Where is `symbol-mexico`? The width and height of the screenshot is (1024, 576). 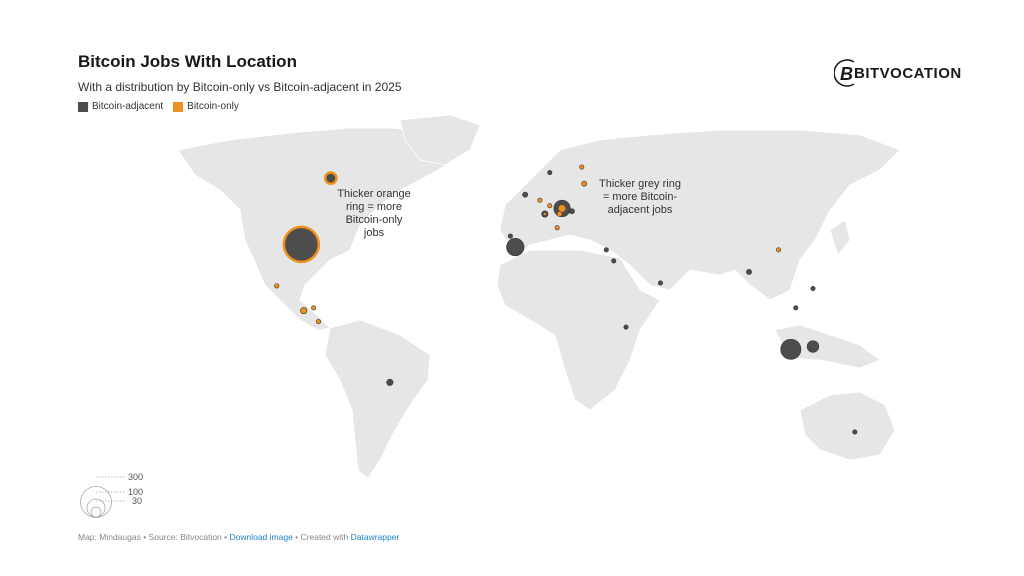
symbol-mexico is located at coordinates (277, 286).